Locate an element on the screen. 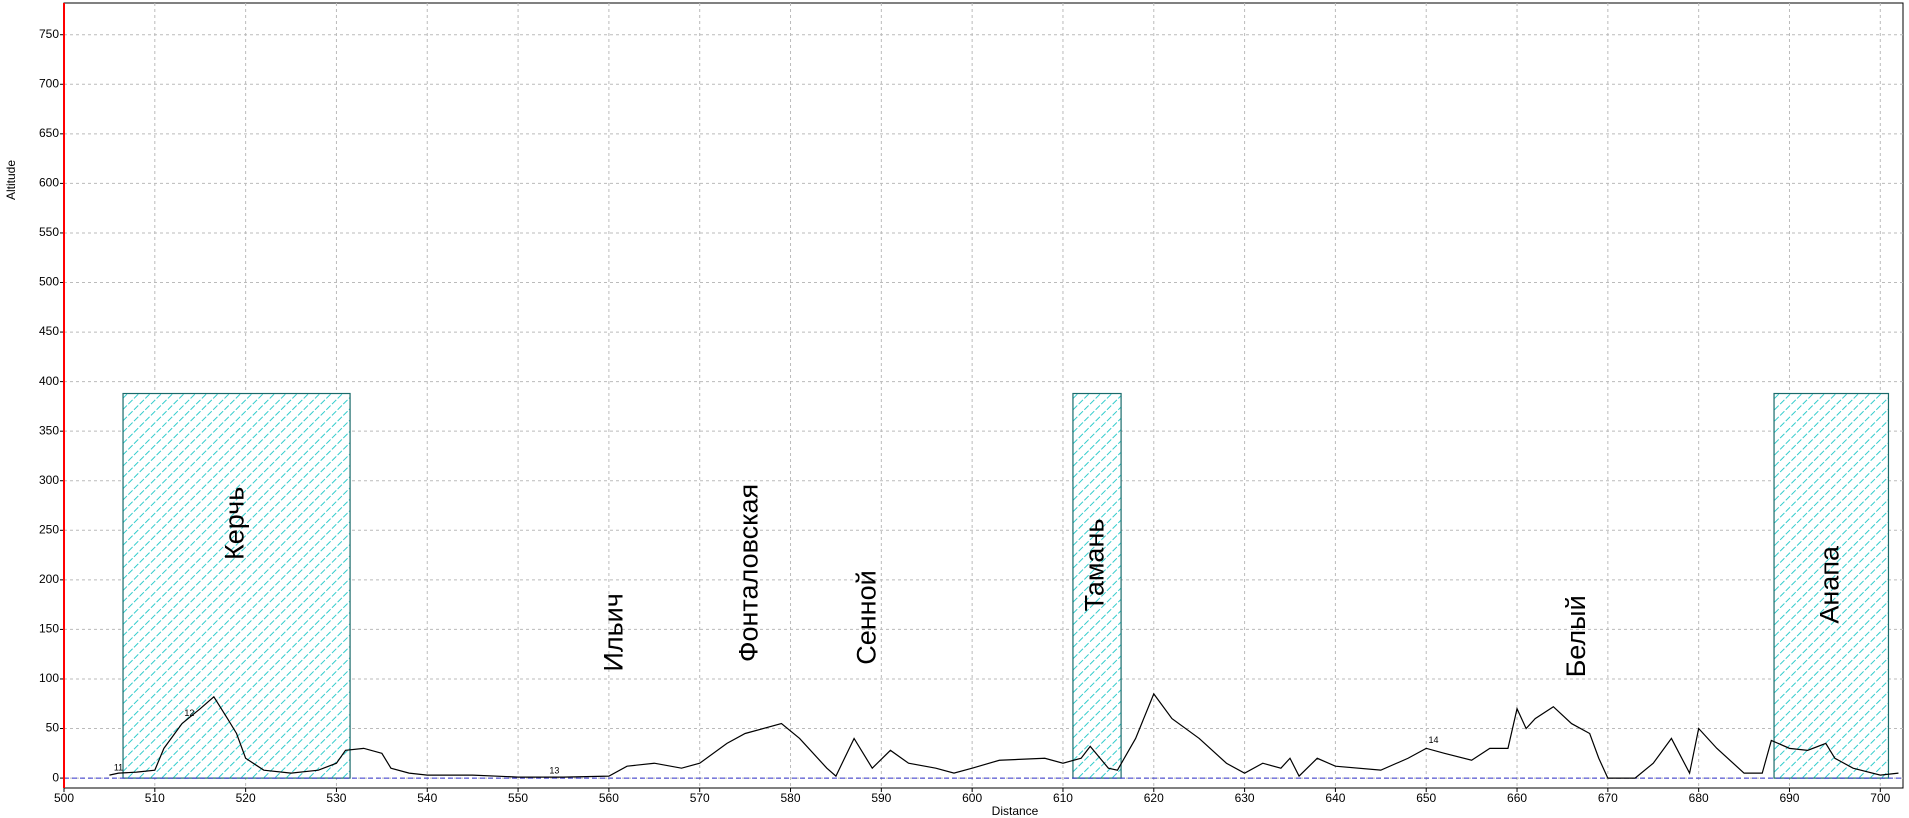  x-tick-label: 540 is located at coordinates (427, 798).